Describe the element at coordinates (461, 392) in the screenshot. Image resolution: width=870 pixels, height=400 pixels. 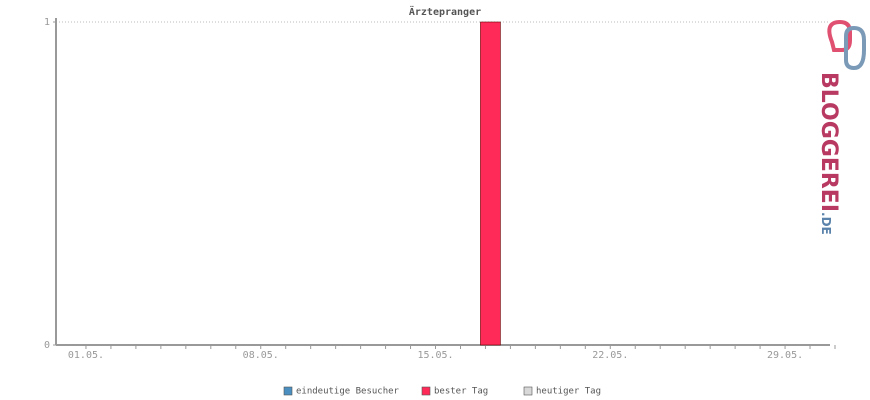
I see `legend-label: bester Tag` at that location.